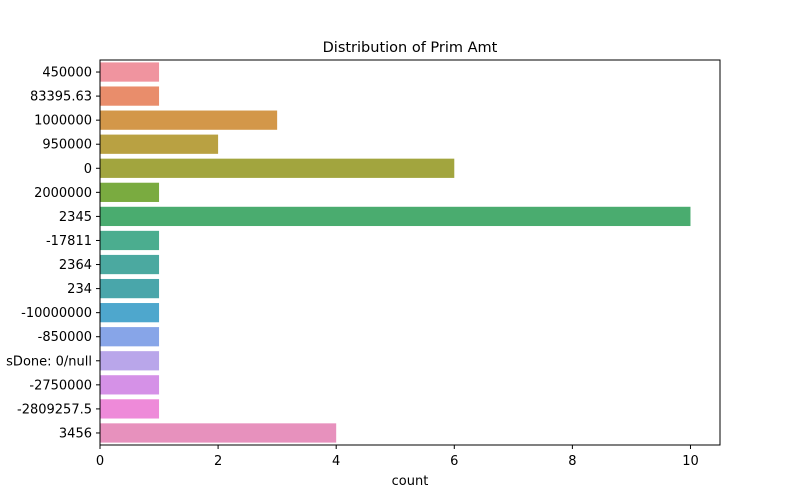 This screenshot has width=800, height=504. What do you see at coordinates (410, 48) in the screenshot?
I see `chart-title: Distribution of Prim Amt` at bounding box center [410, 48].